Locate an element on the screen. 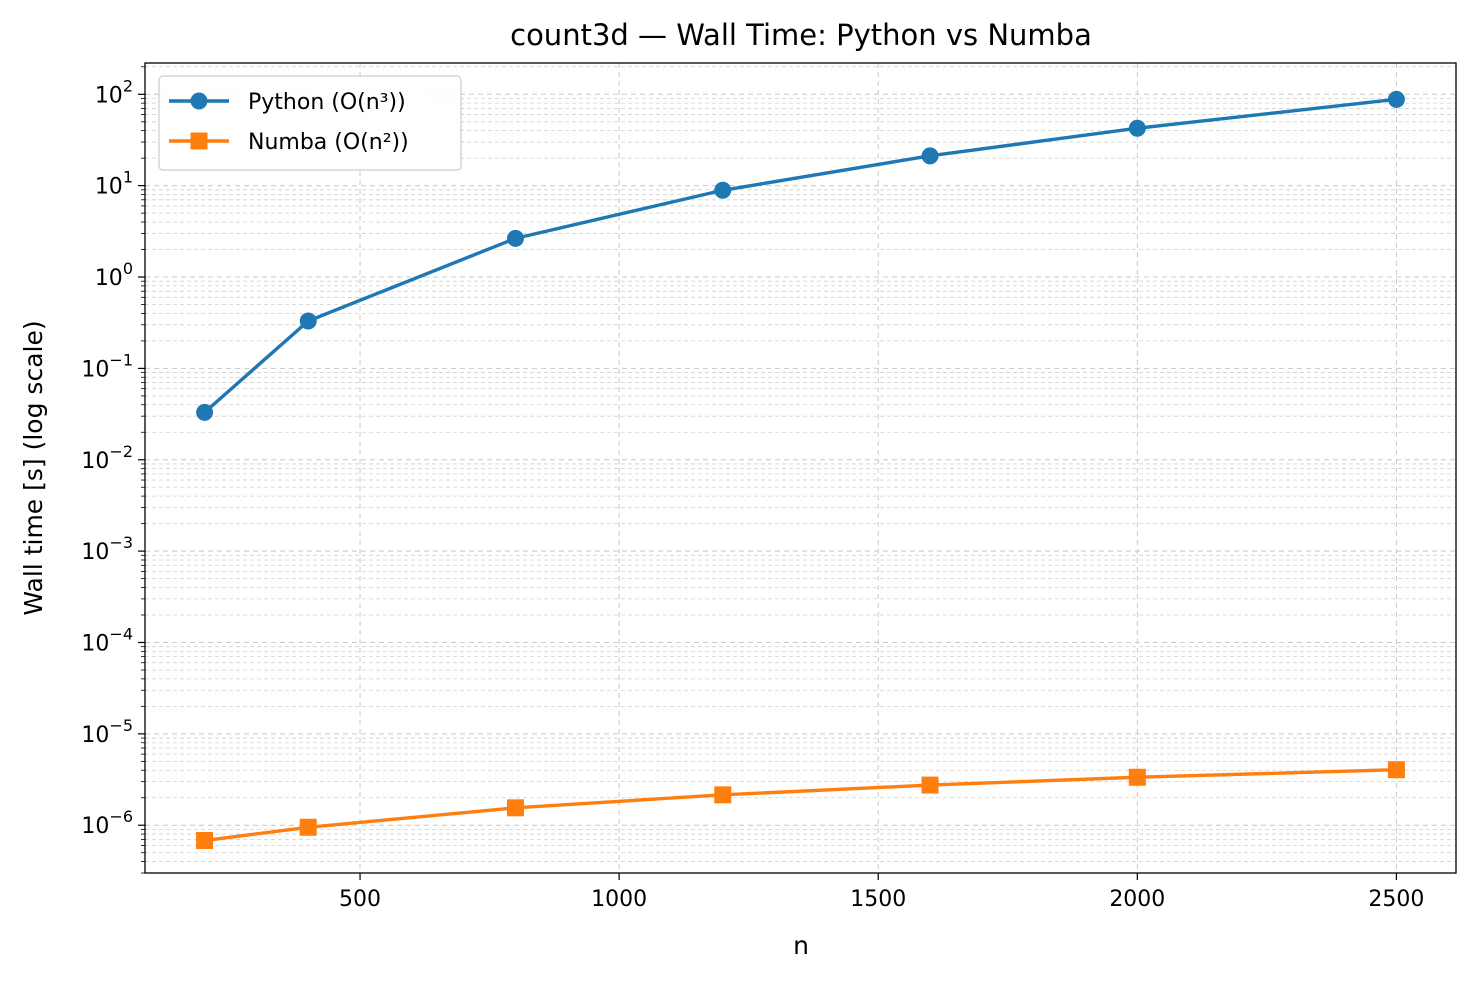 The width and height of the screenshot is (1477, 981). legend-entry: Numba (O(n²)) is located at coordinates (289, 142).